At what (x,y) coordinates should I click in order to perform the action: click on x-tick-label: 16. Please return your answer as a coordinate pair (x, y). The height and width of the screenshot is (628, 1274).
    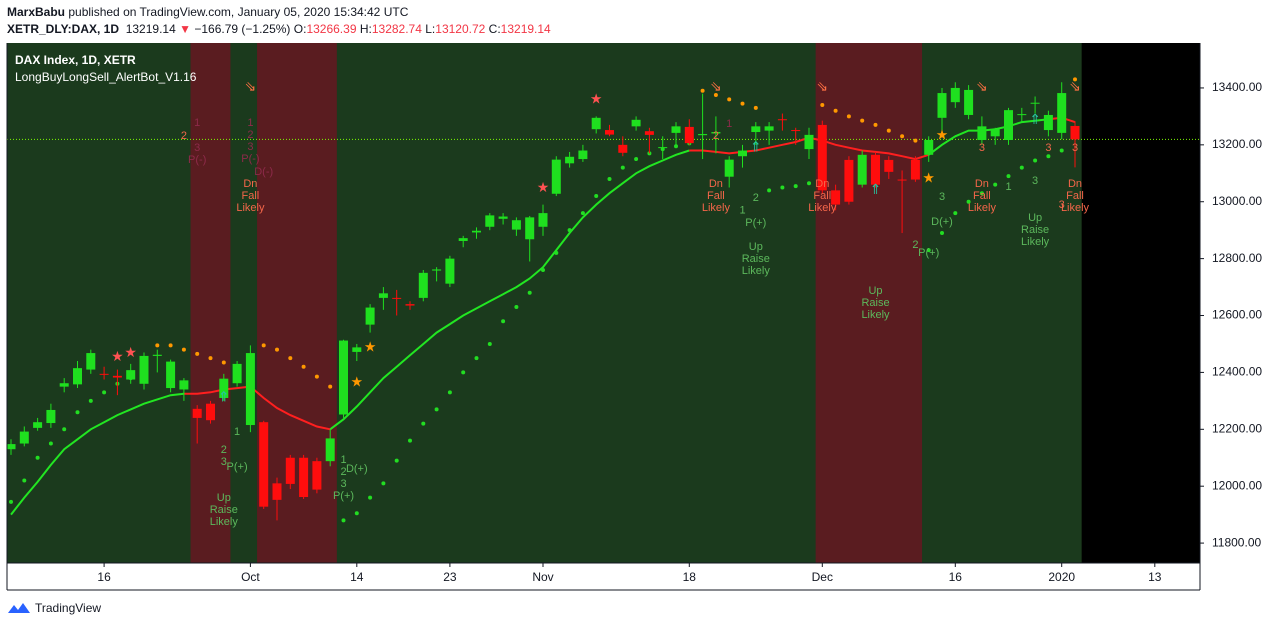
    Looking at the image, I should click on (104, 577).